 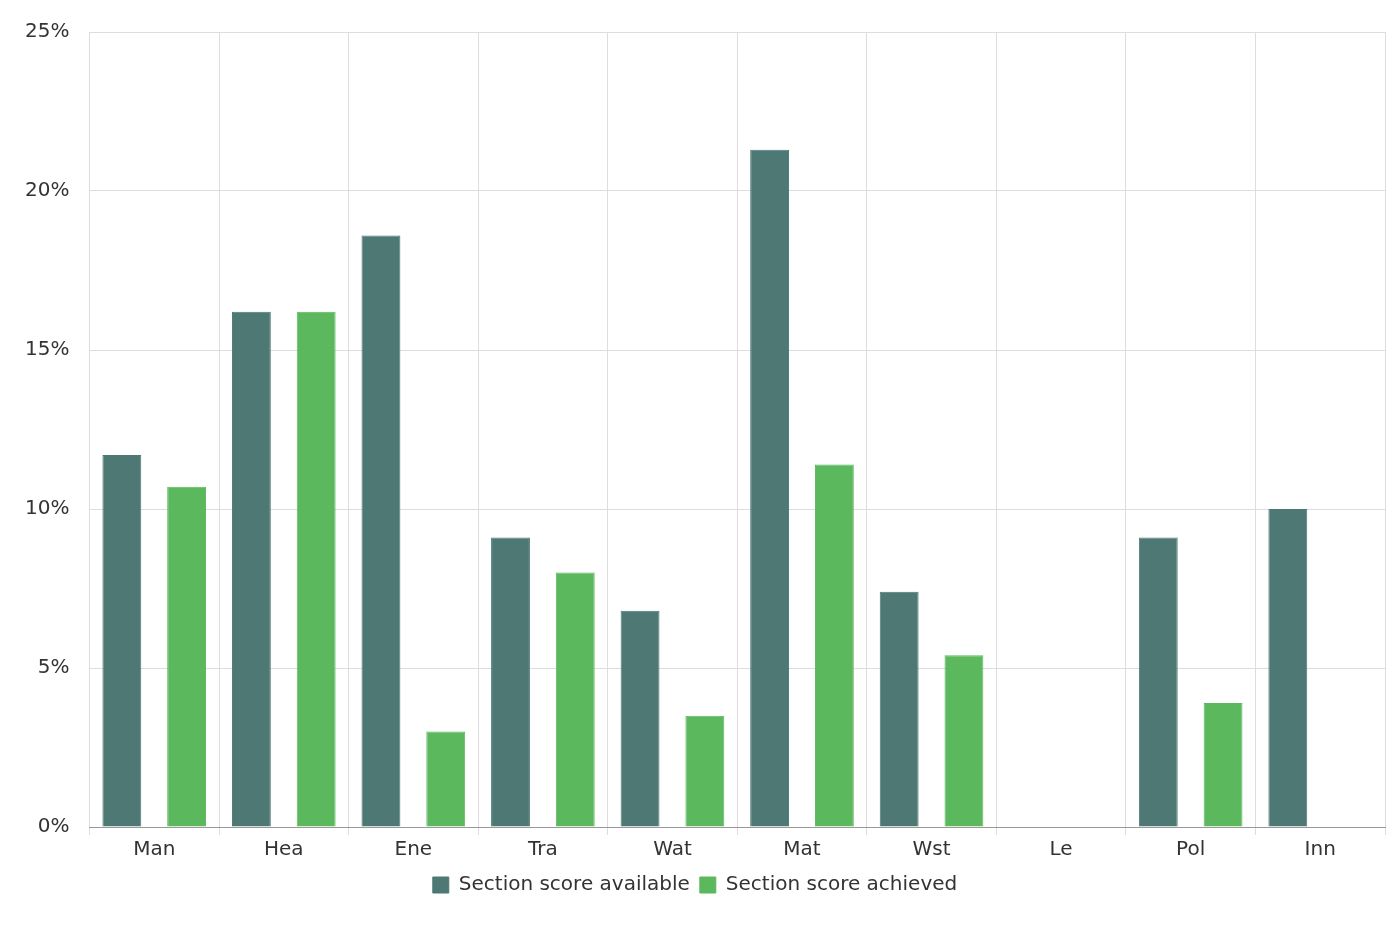 What do you see at coordinates (283, 848) in the screenshot?
I see `x-tick-label: Hea` at bounding box center [283, 848].